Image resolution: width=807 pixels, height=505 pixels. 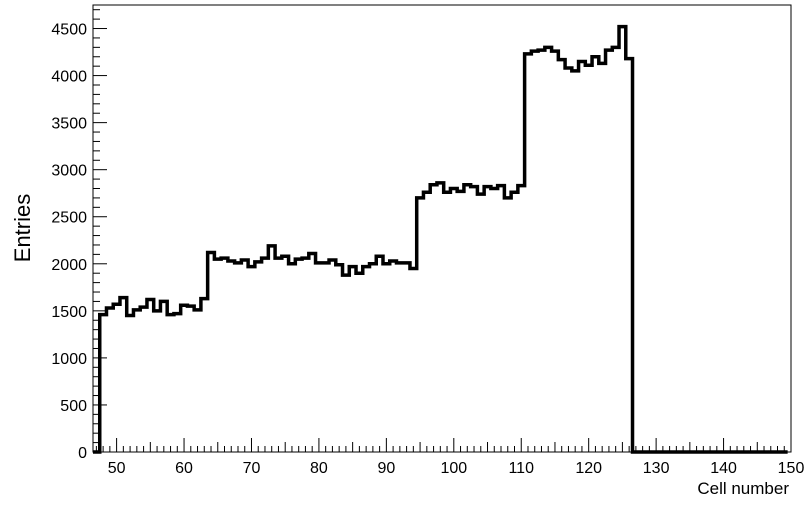 I want to click on y-tick-label: 1000, so click(x=69, y=359).